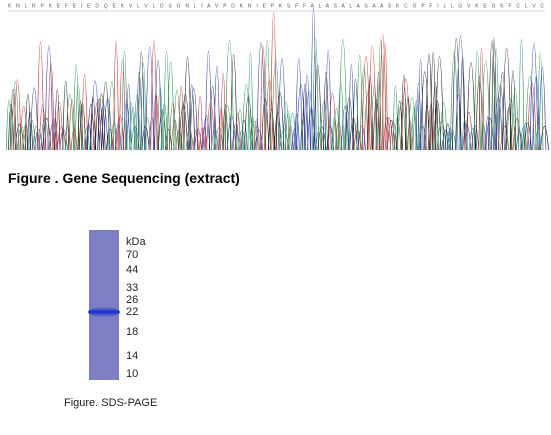 This screenshot has height=435, width=551. I want to click on unit-label: kDa, so click(136, 242).